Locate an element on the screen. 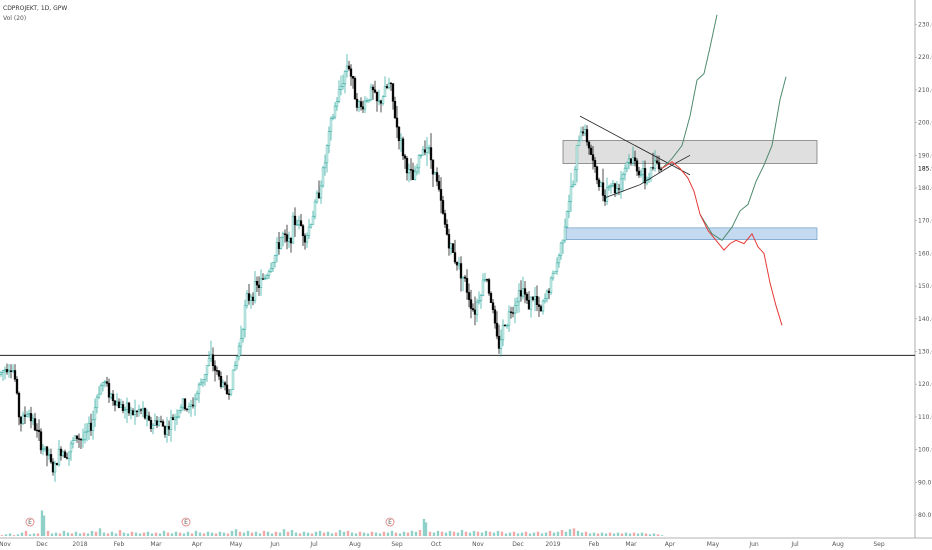 The height and width of the screenshot is (550, 932). last-price-label: 185.9 is located at coordinates (925, 169).